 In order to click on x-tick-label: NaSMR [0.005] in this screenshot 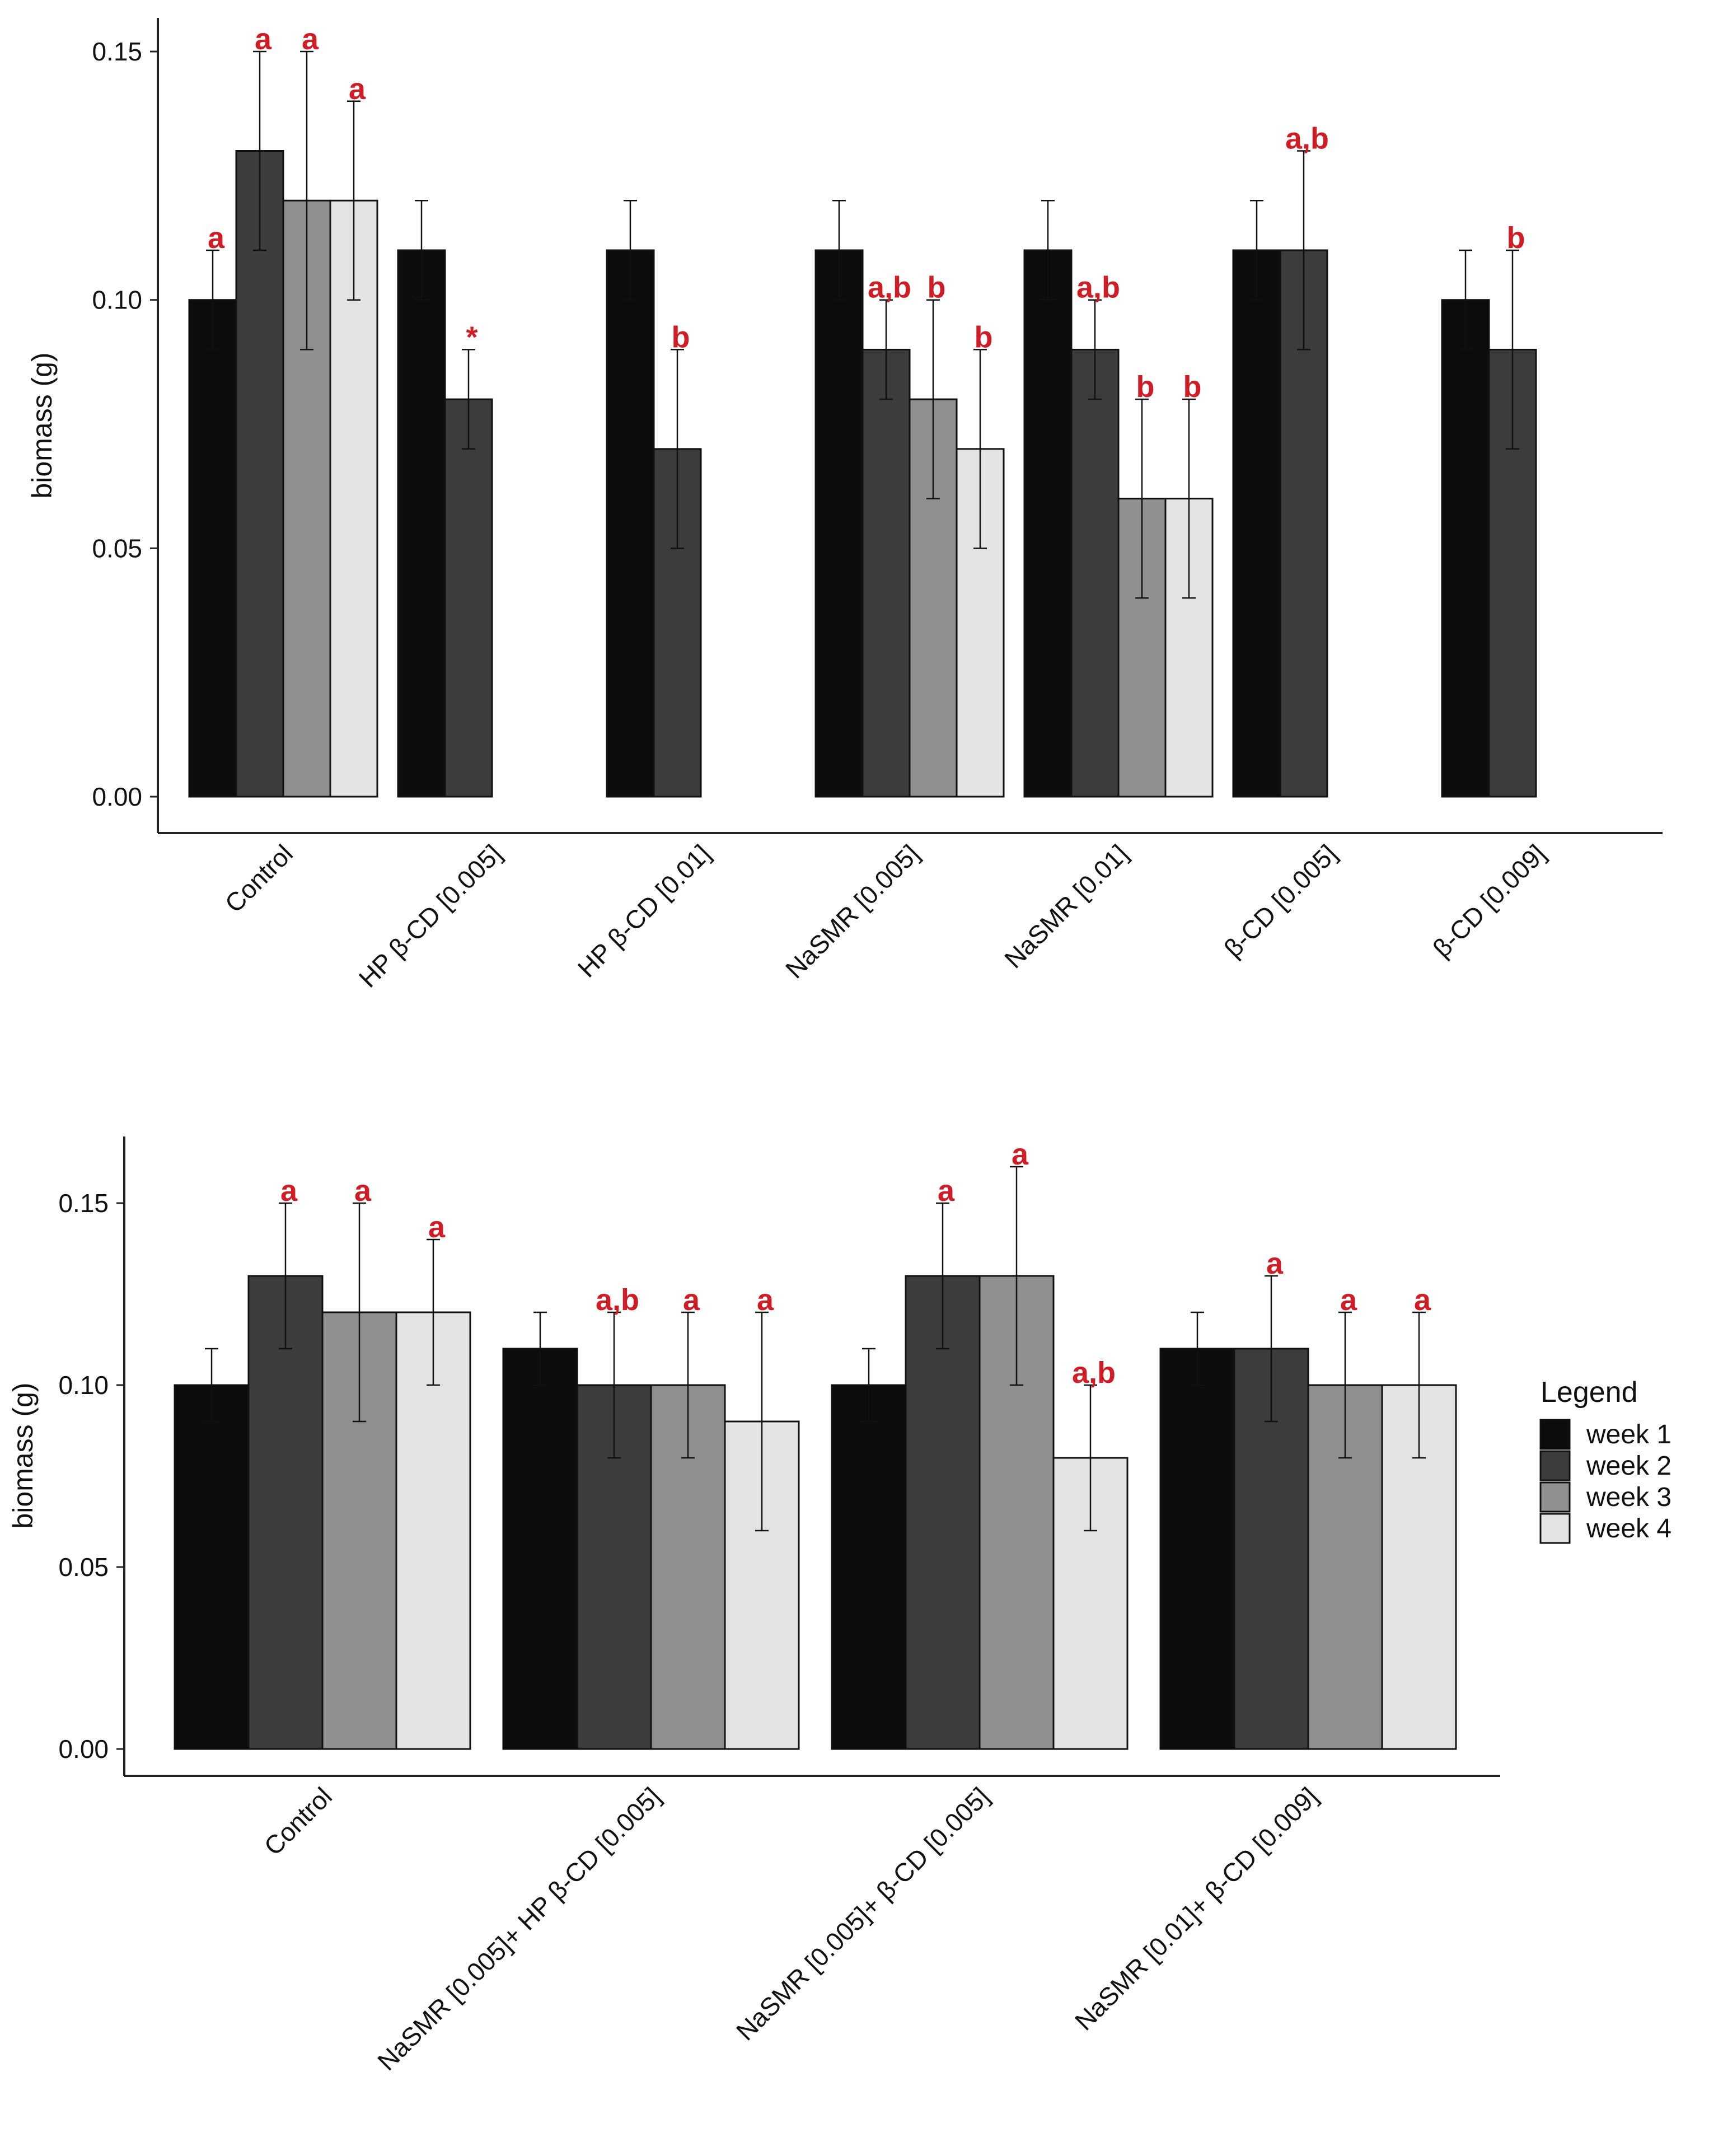, I will do `click(852, 911)`.